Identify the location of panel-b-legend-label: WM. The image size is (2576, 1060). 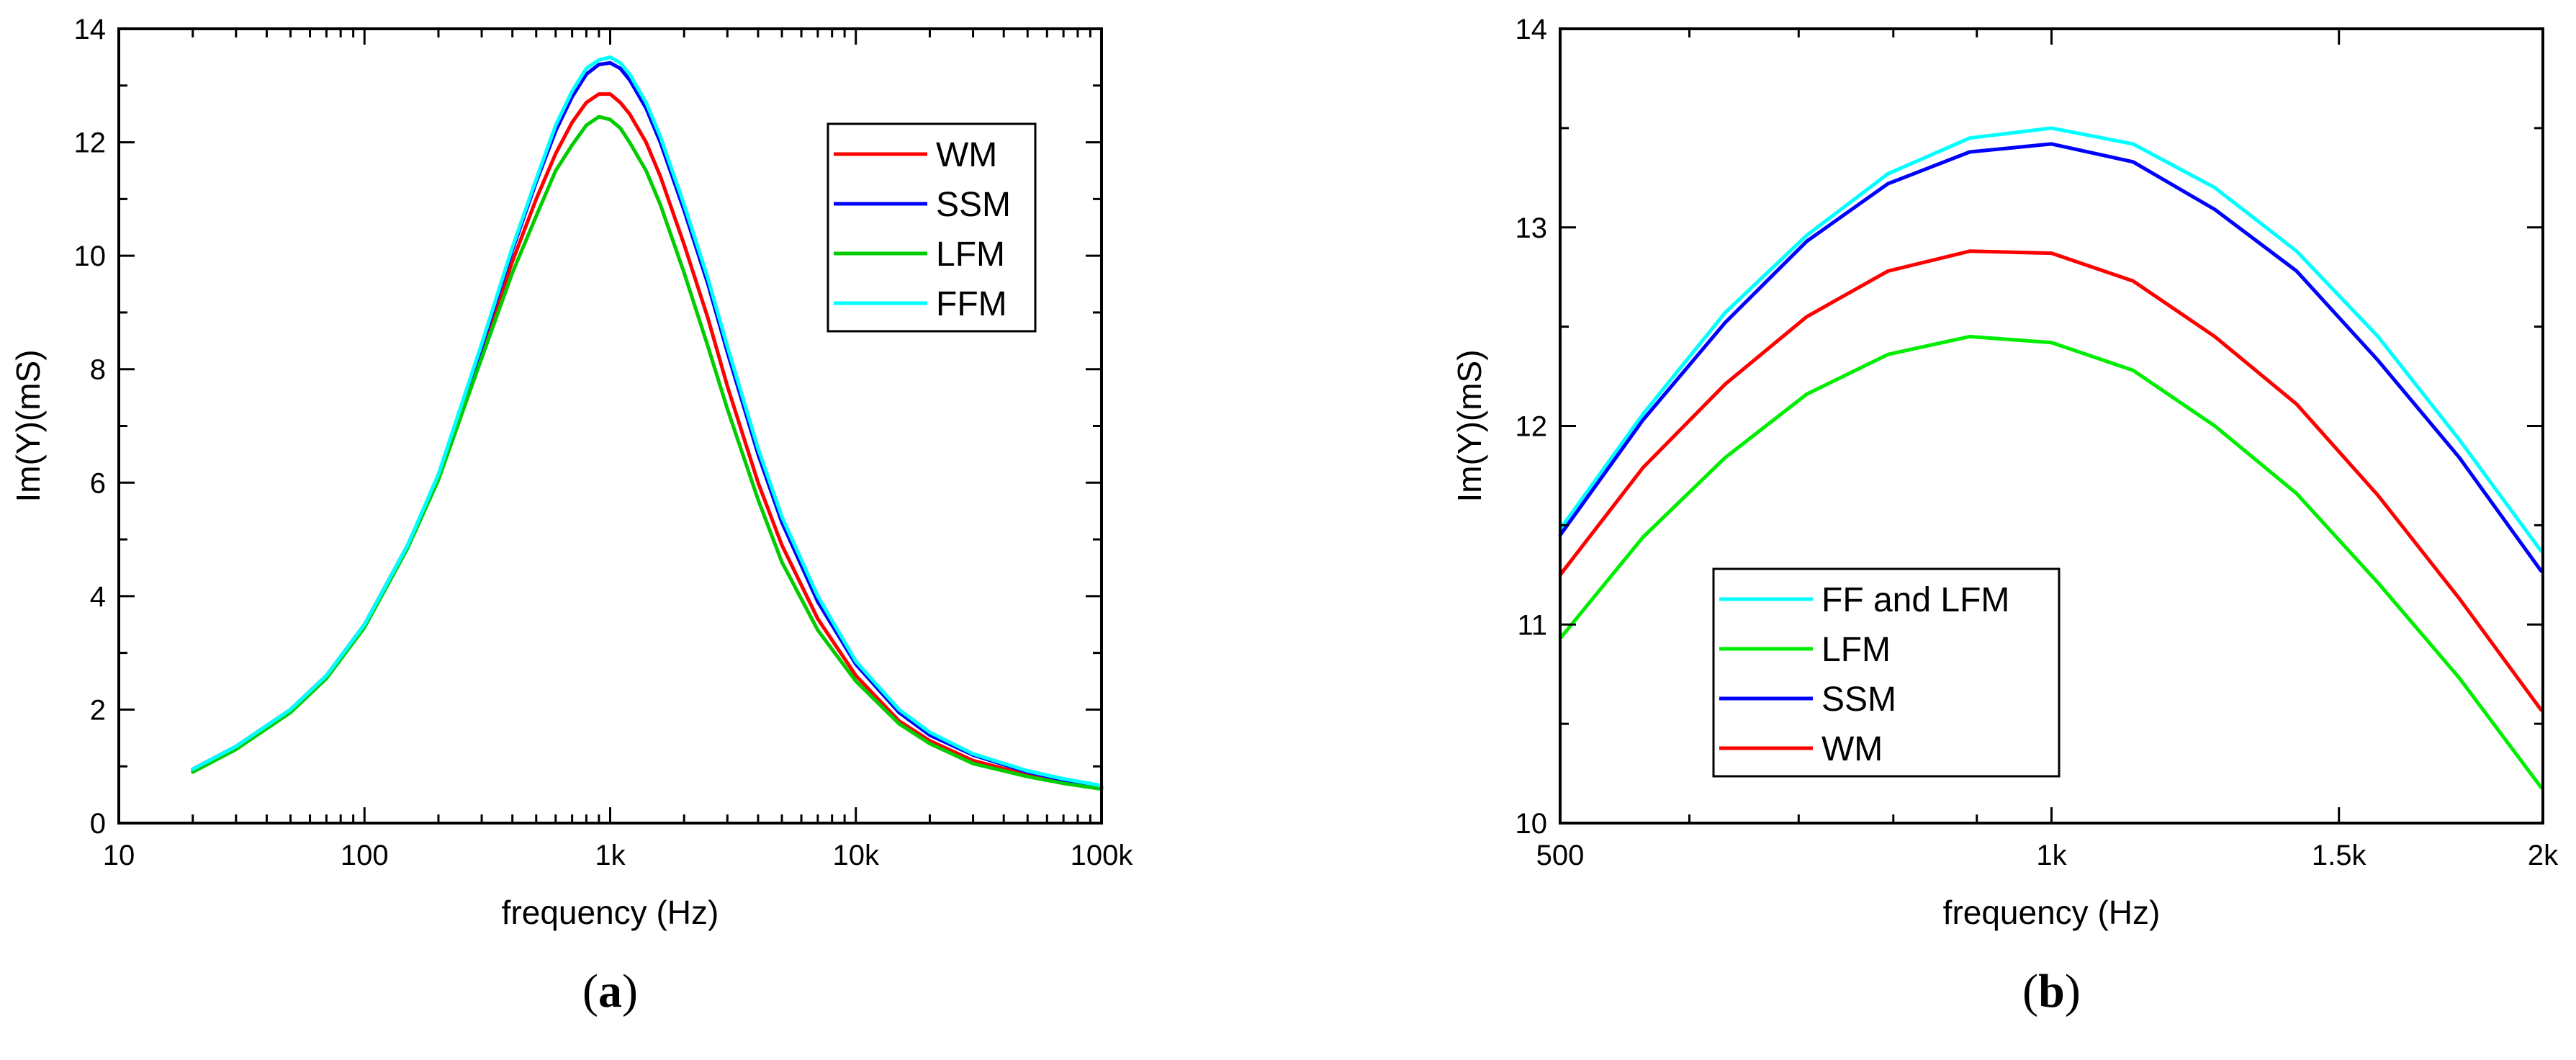
(1852, 749).